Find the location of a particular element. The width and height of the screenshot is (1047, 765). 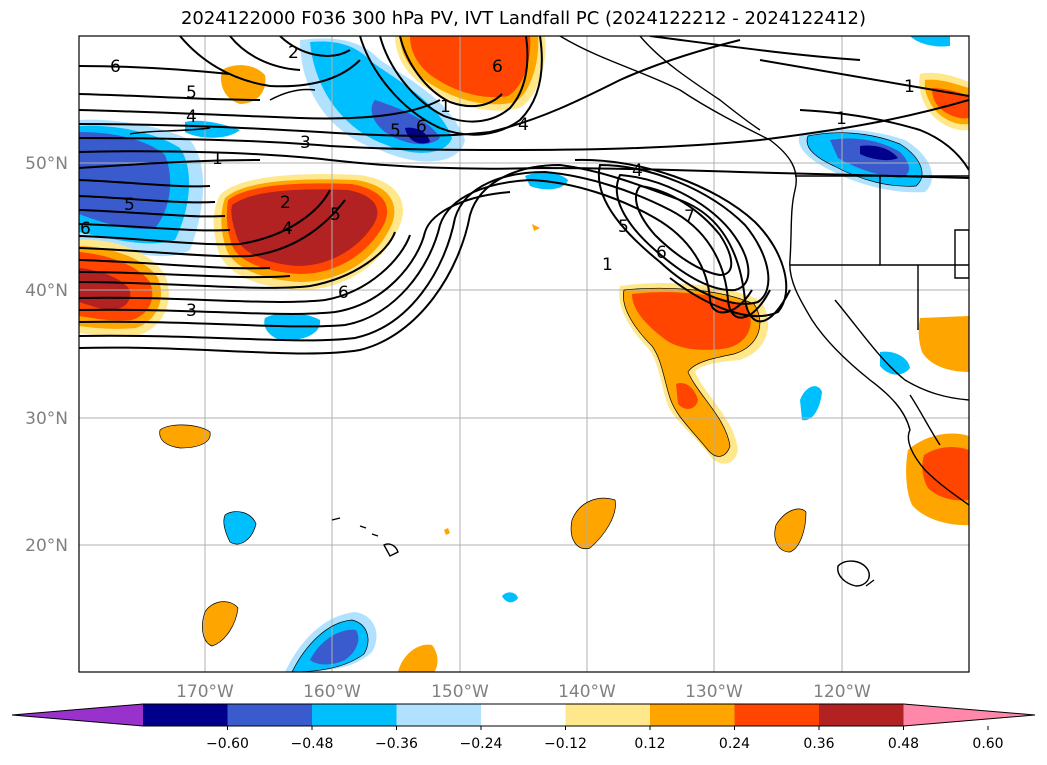

colorbar-tick-label: −0.60 is located at coordinates (227, 744).